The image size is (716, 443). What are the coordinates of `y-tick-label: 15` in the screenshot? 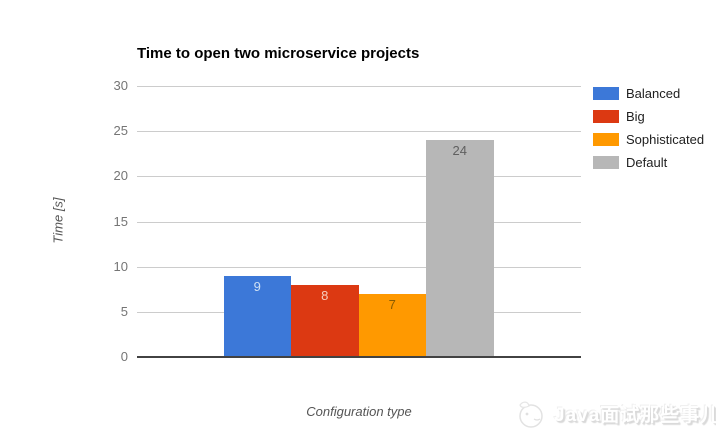 It's located at (120, 221).